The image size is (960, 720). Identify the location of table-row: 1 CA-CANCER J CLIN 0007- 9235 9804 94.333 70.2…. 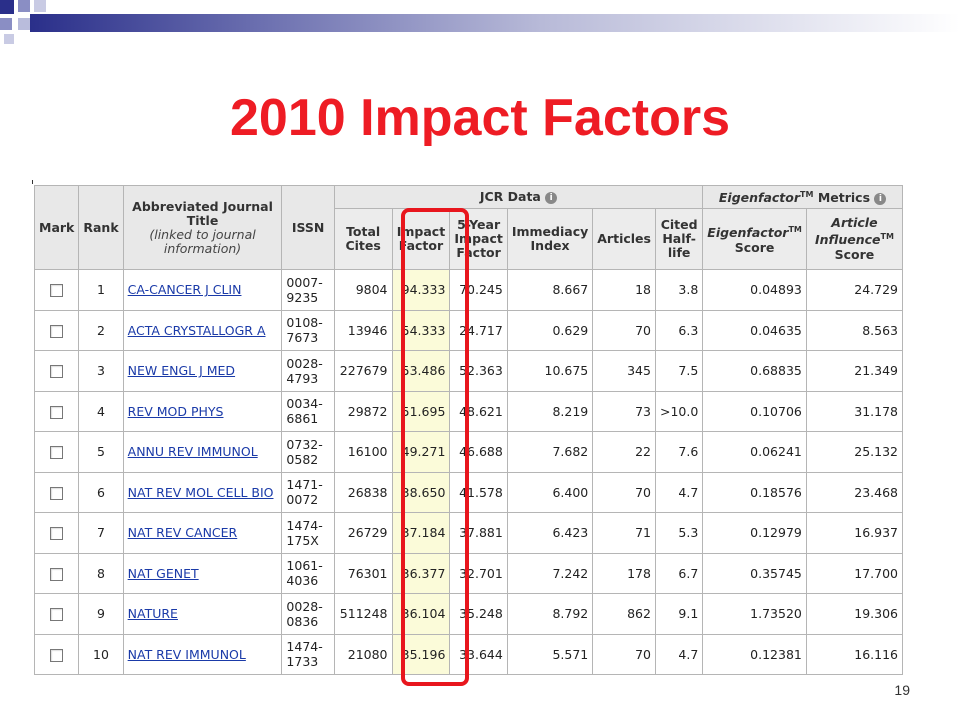
(468, 290).